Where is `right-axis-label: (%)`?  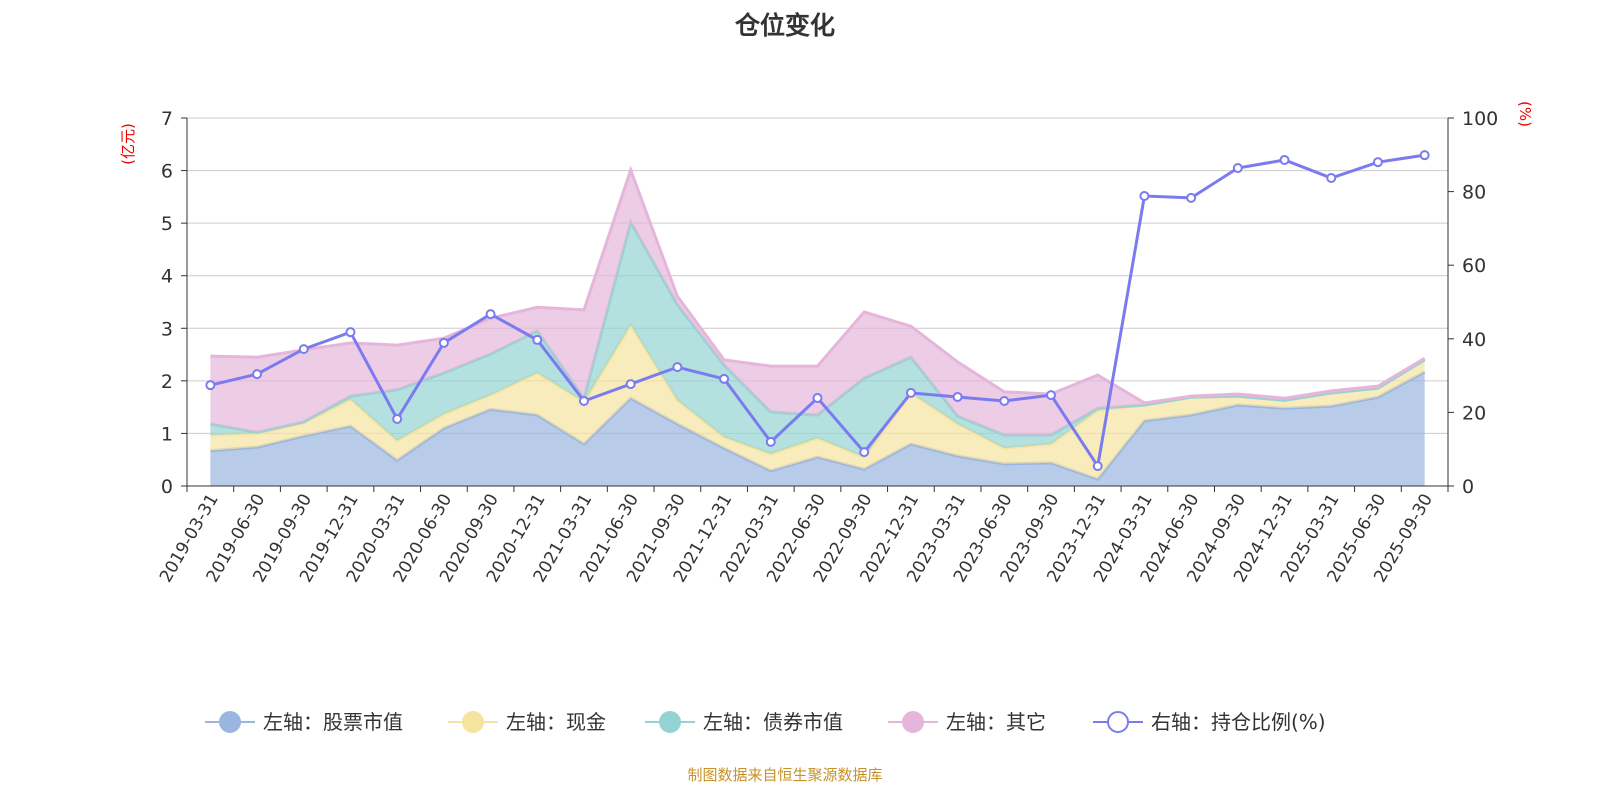 right-axis-label: (%) is located at coordinates (1525, 114).